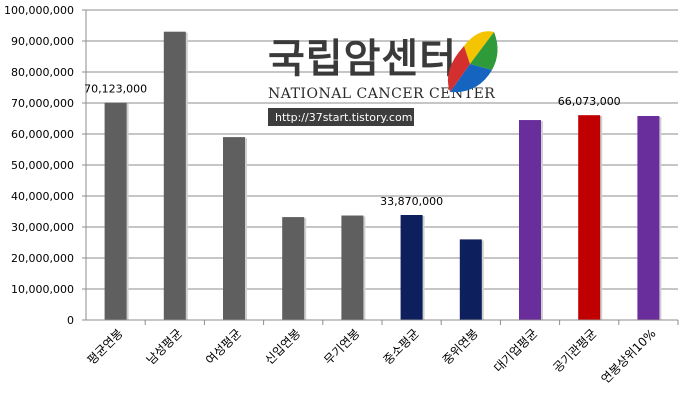  I want to click on data-label: 33,870,000, so click(411, 201).